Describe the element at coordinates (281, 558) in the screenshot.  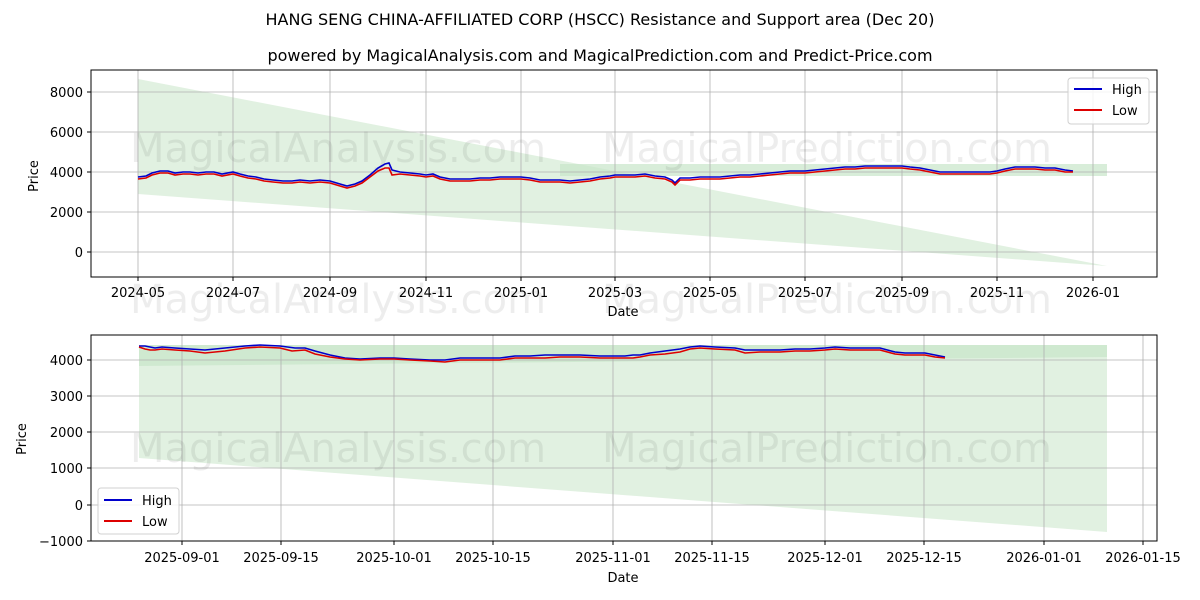
I see `svg-text: 2025-09-15` at that location.